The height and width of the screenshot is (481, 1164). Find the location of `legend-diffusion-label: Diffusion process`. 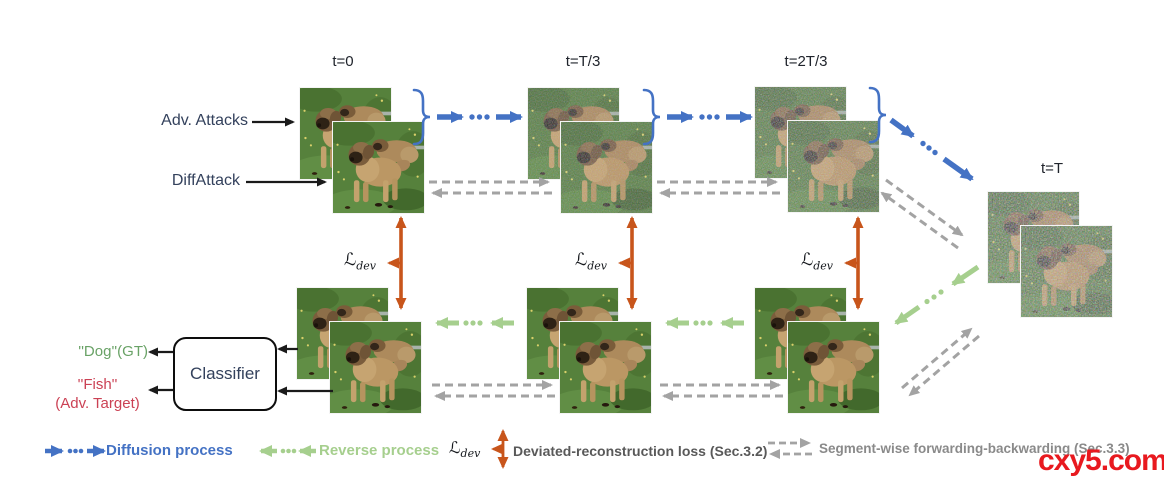

legend-diffusion-label: Diffusion process is located at coordinates (169, 450).